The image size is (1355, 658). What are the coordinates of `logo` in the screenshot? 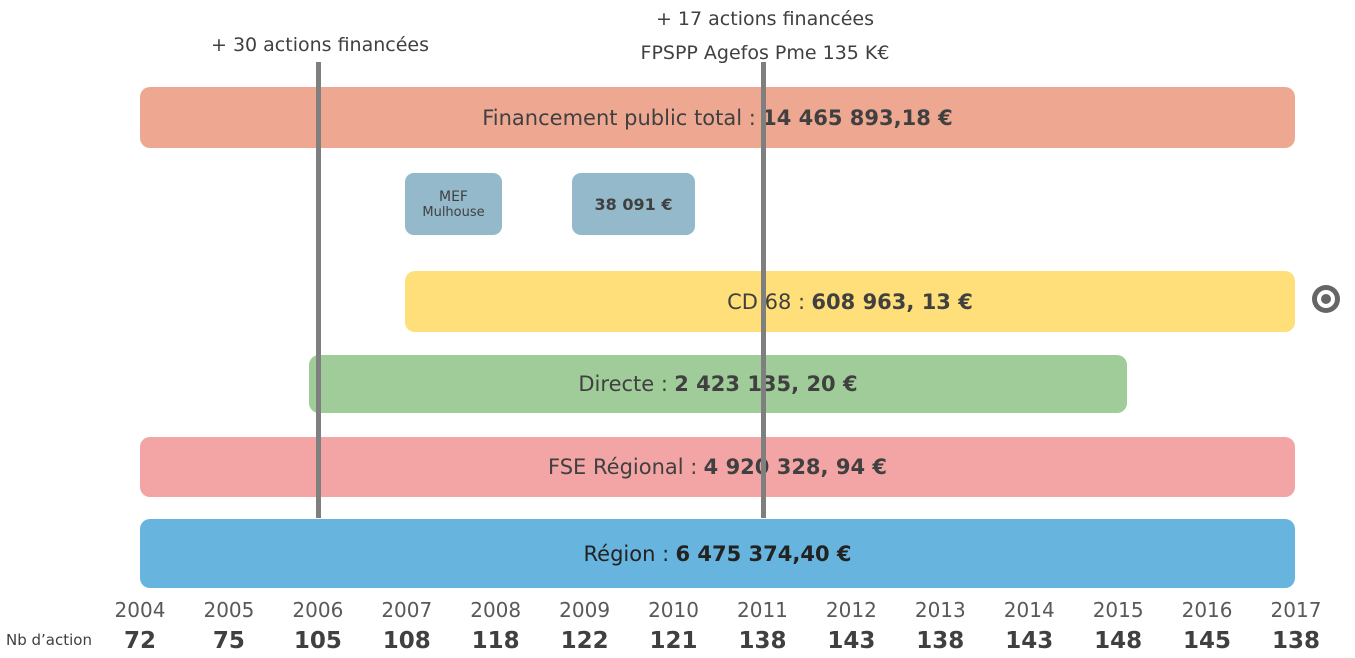 It's located at (1326, 299).